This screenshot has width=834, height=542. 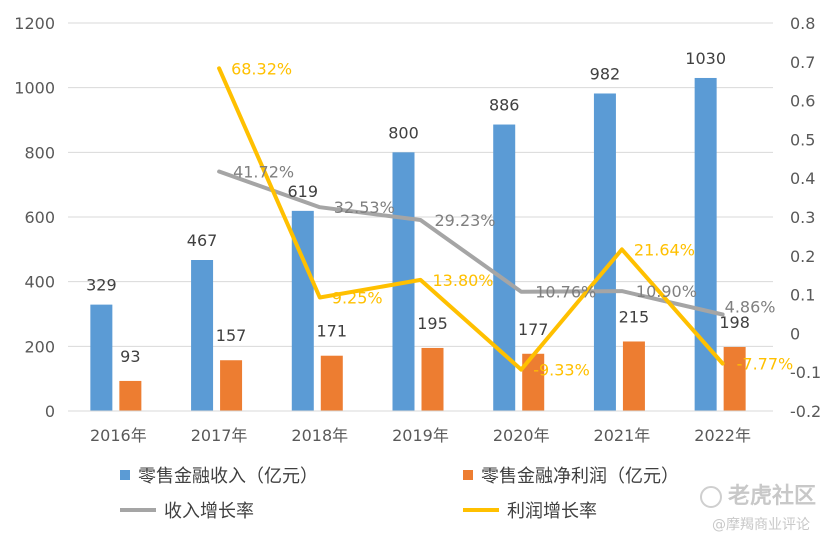 I want to click on y-right-tick-label: 0.5, so click(x=802, y=139).